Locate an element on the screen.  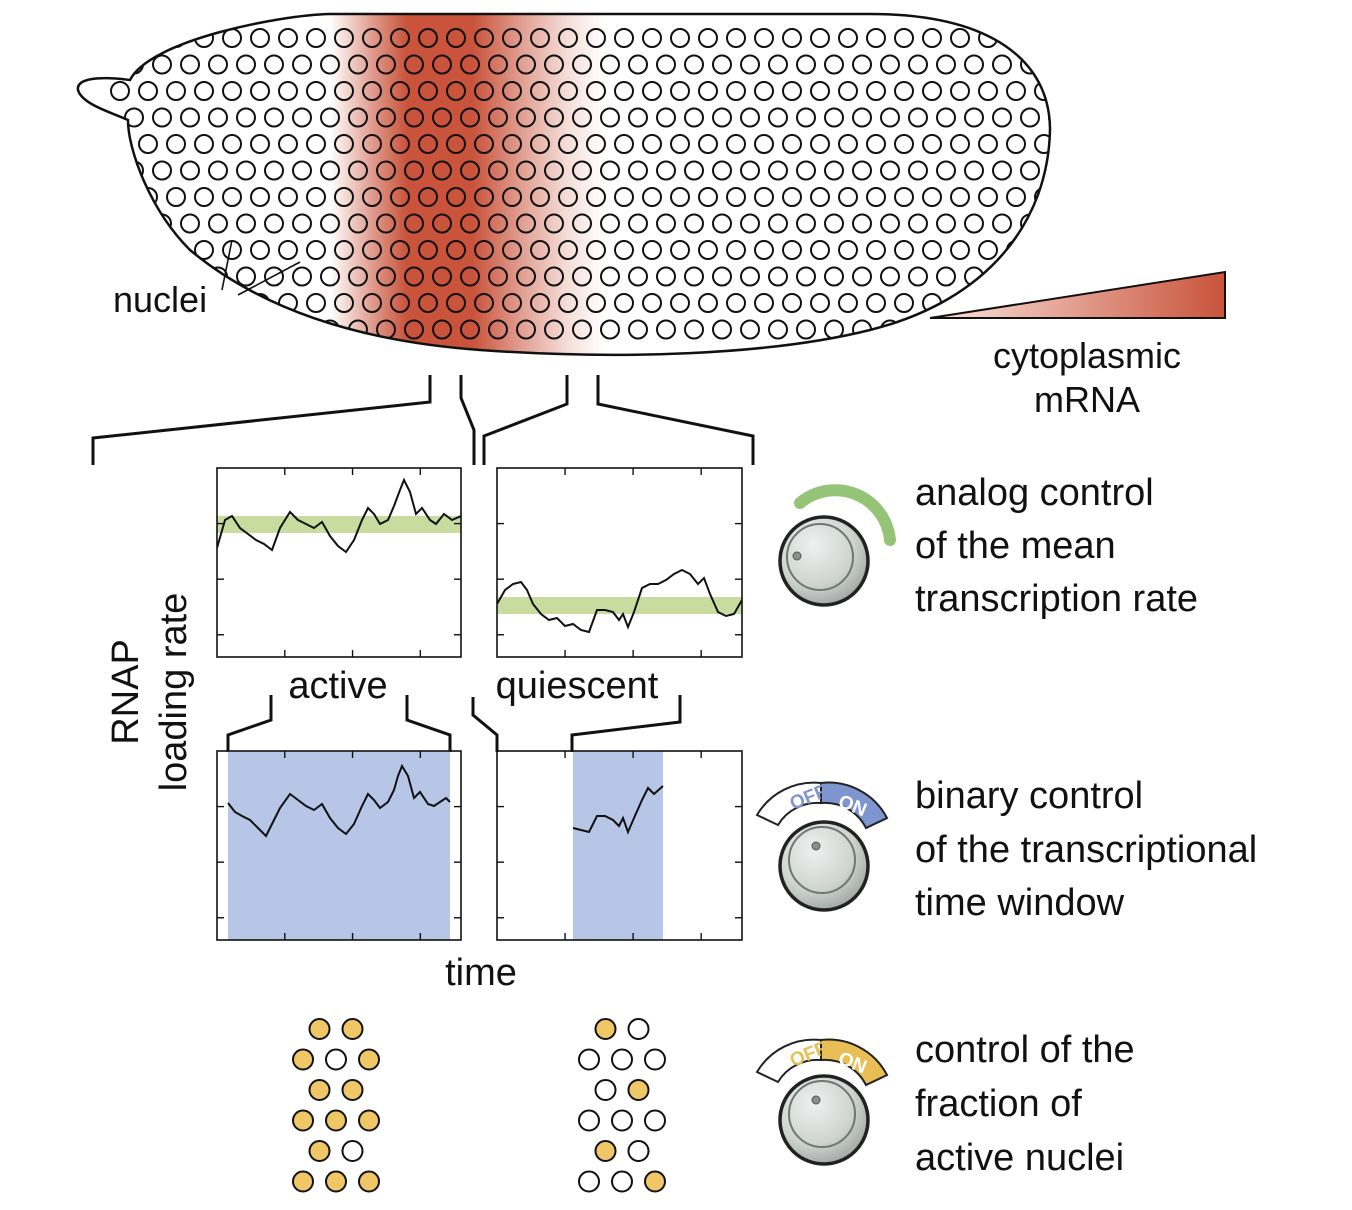
knob-notch is located at coordinates (797, 556).